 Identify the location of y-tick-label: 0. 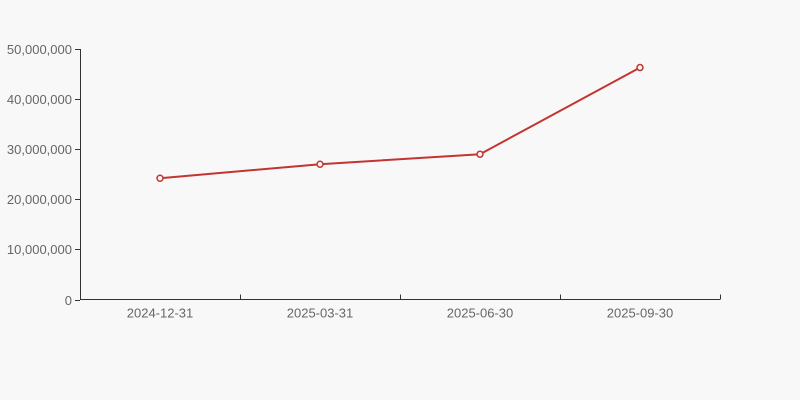
(68, 300).